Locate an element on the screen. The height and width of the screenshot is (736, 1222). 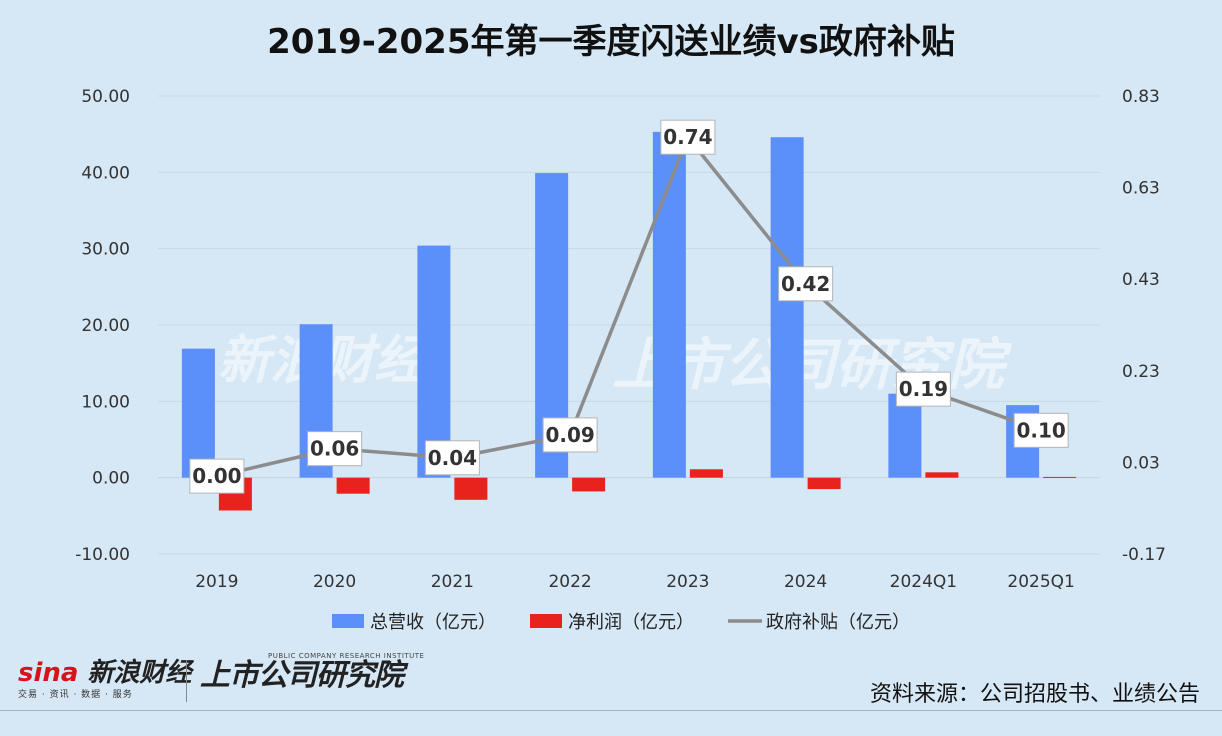
data-label-text: 0.00 is located at coordinates (216, 476).